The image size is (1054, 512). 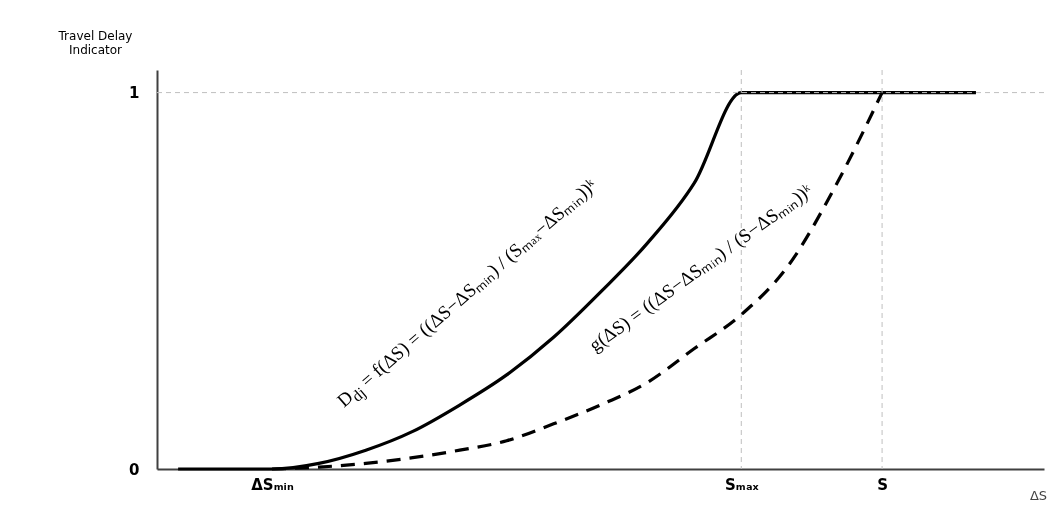 What do you see at coordinates (134, 469) in the screenshot?
I see `y-tick-label: 0` at bounding box center [134, 469].